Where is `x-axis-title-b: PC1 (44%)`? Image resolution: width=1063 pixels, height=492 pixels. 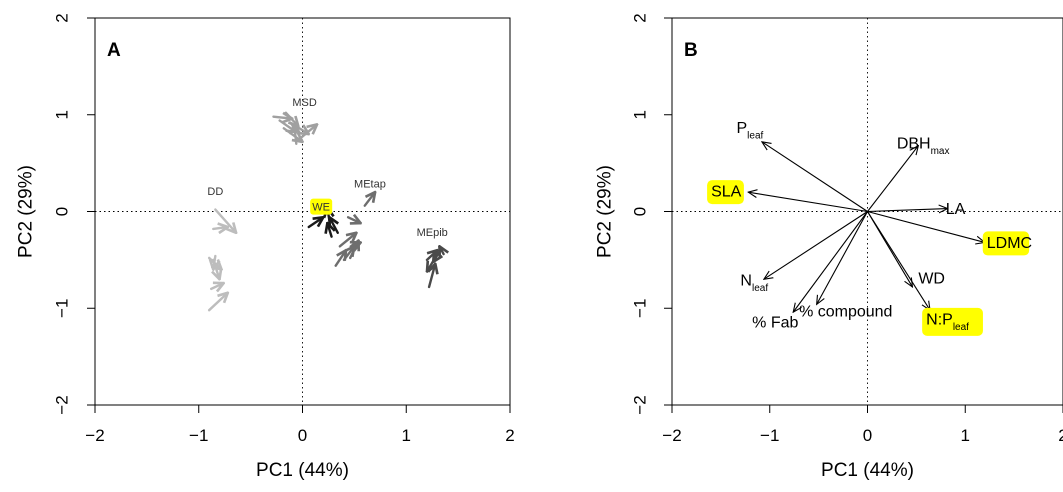
x-axis-title-b: PC1 (44%) is located at coordinates (867, 470).